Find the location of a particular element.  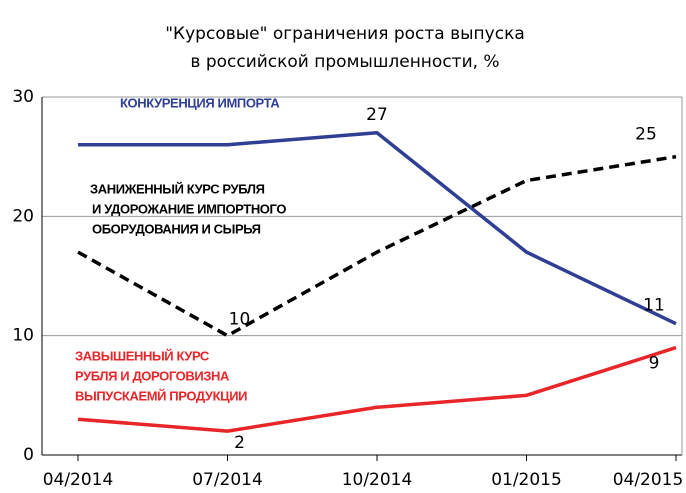

chart-title: "Курсовые" ограничения роста выпуска is located at coordinates (345, 34).